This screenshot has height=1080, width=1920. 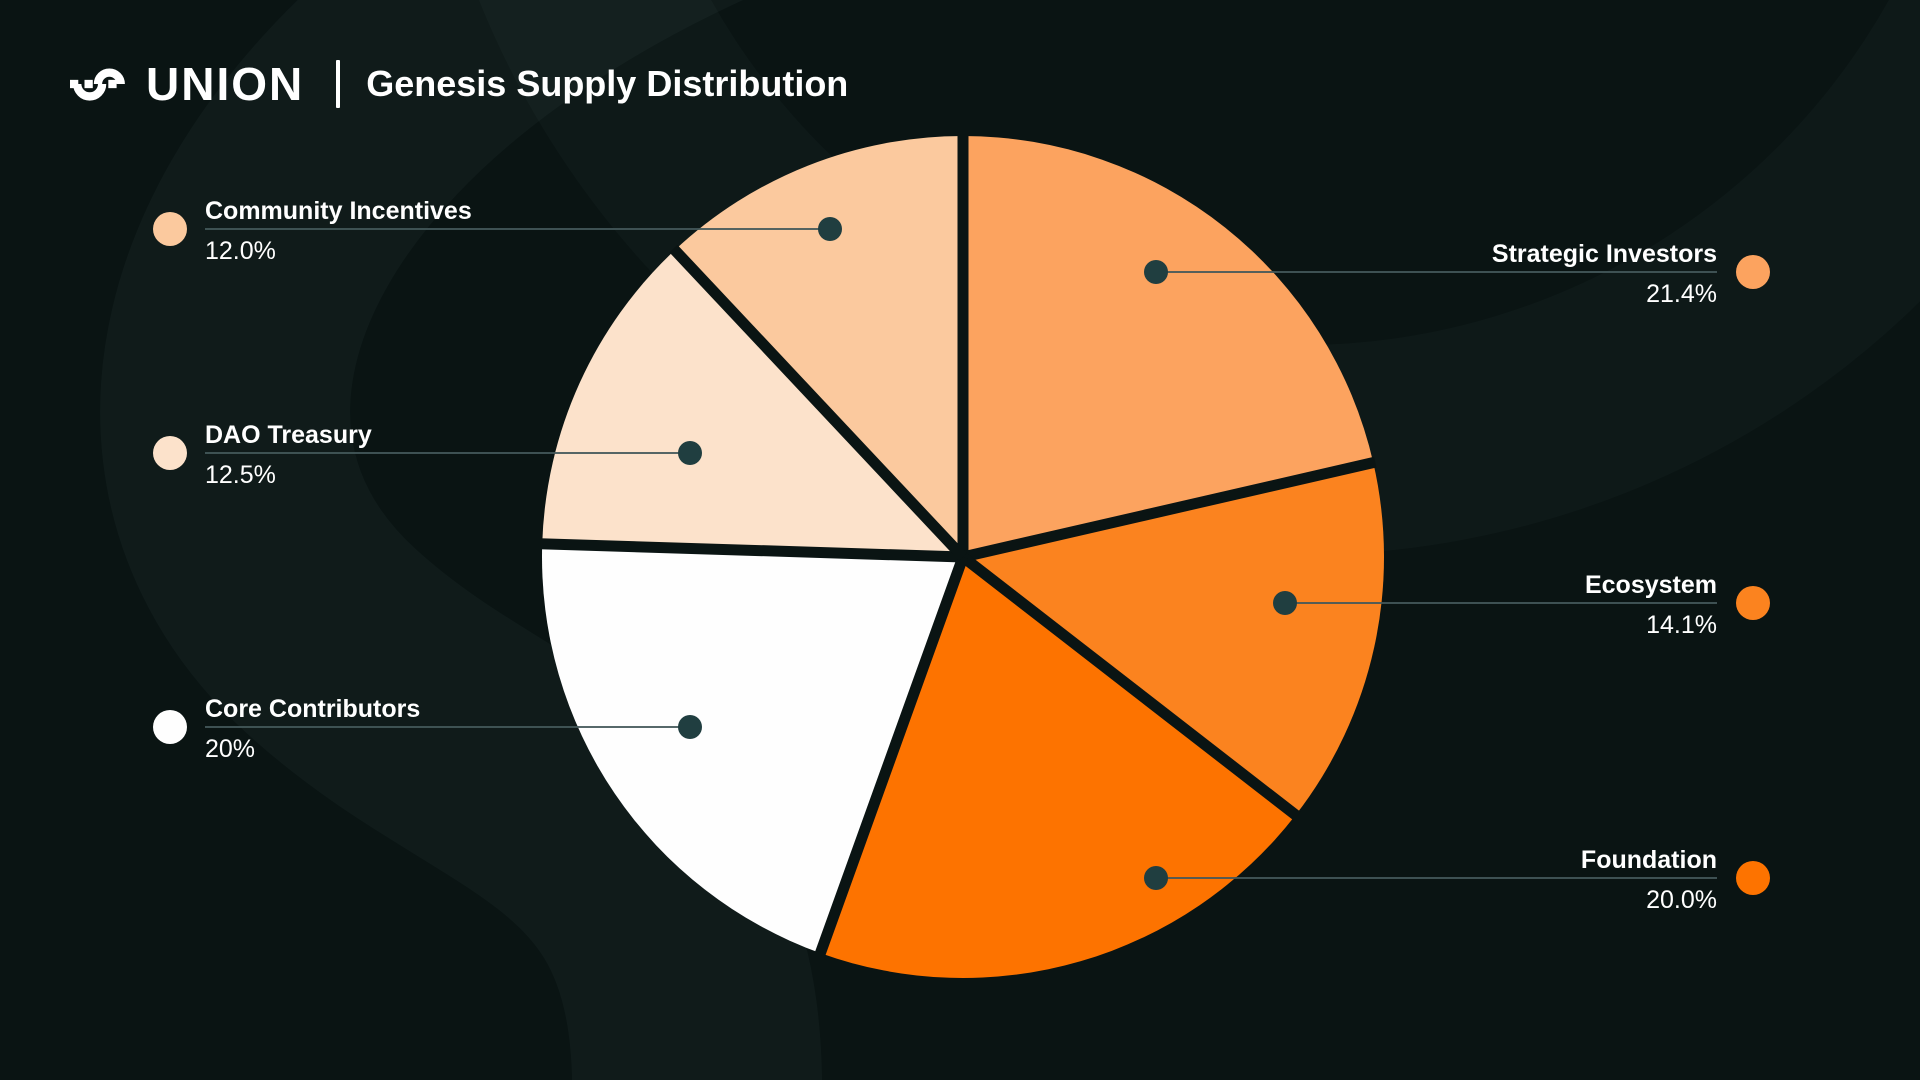 What do you see at coordinates (288, 435) in the screenshot?
I see `legend-label-dao-treasury: DAO Treasury` at bounding box center [288, 435].